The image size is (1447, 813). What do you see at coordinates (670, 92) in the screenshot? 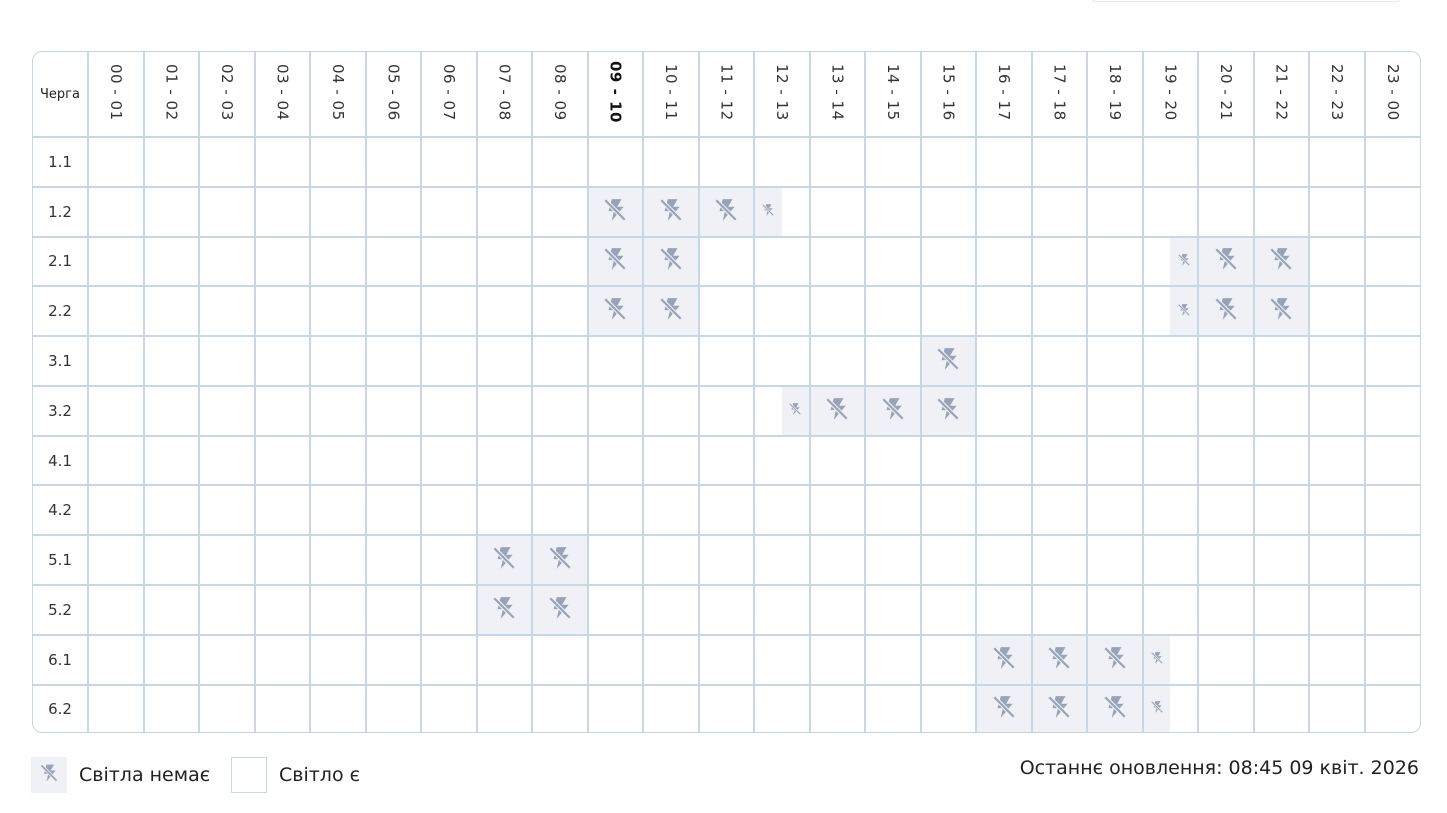
I see `hour-label: 10 - 11` at bounding box center [670, 92].